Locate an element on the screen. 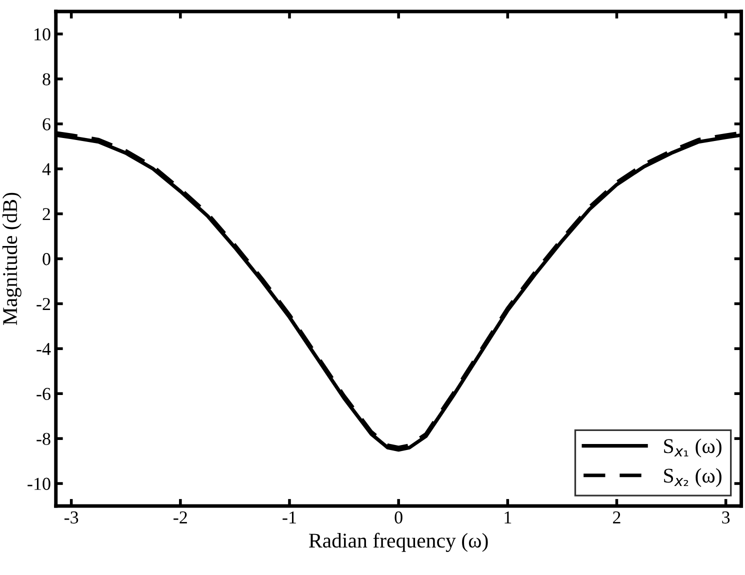 Image resolution: width=745 pixels, height=575 pixels. x-axis-title: Radian frequency (ω) is located at coordinates (398, 542).